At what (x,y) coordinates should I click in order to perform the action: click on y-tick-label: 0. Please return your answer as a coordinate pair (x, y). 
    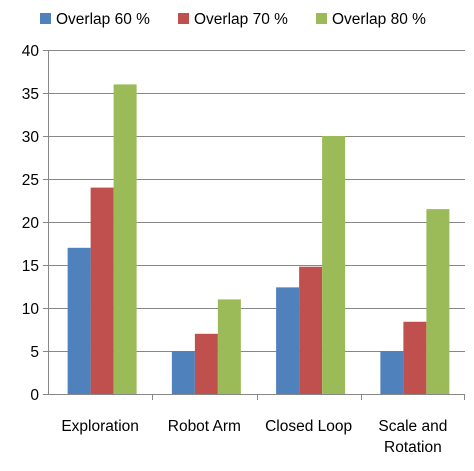
    Looking at the image, I should click on (34, 395).